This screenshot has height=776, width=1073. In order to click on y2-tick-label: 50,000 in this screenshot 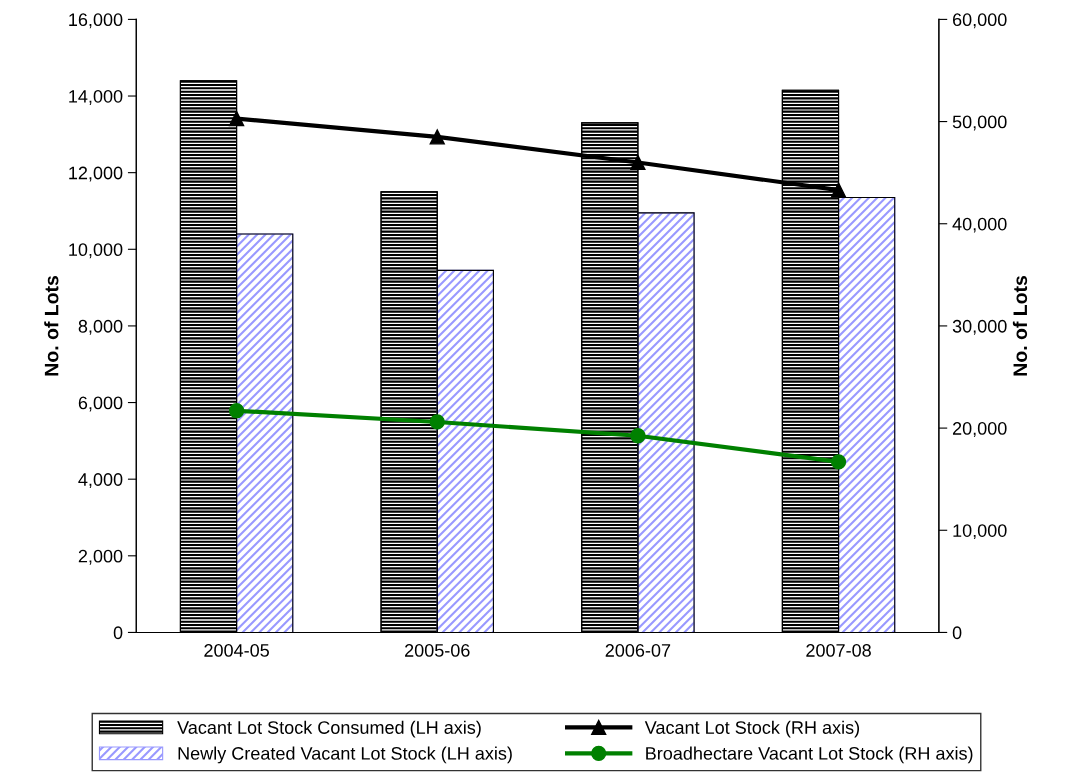, I will do `click(979, 123)`.